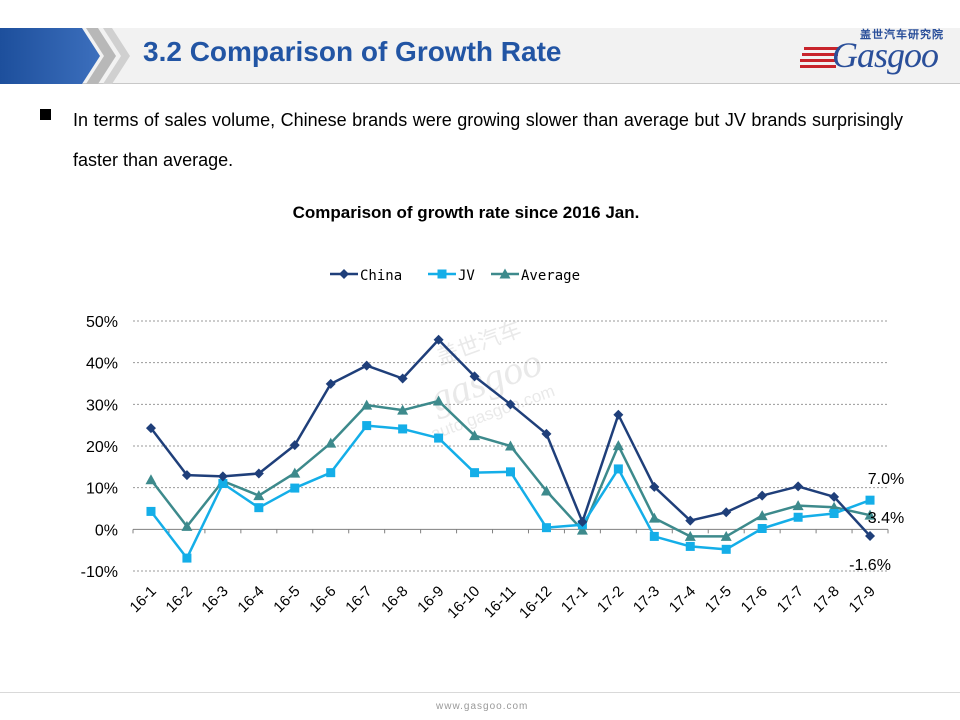 The height and width of the screenshot is (720, 960). Describe the element at coordinates (102, 489) in the screenshot. I see `y-tick-label: 10%` at that location.